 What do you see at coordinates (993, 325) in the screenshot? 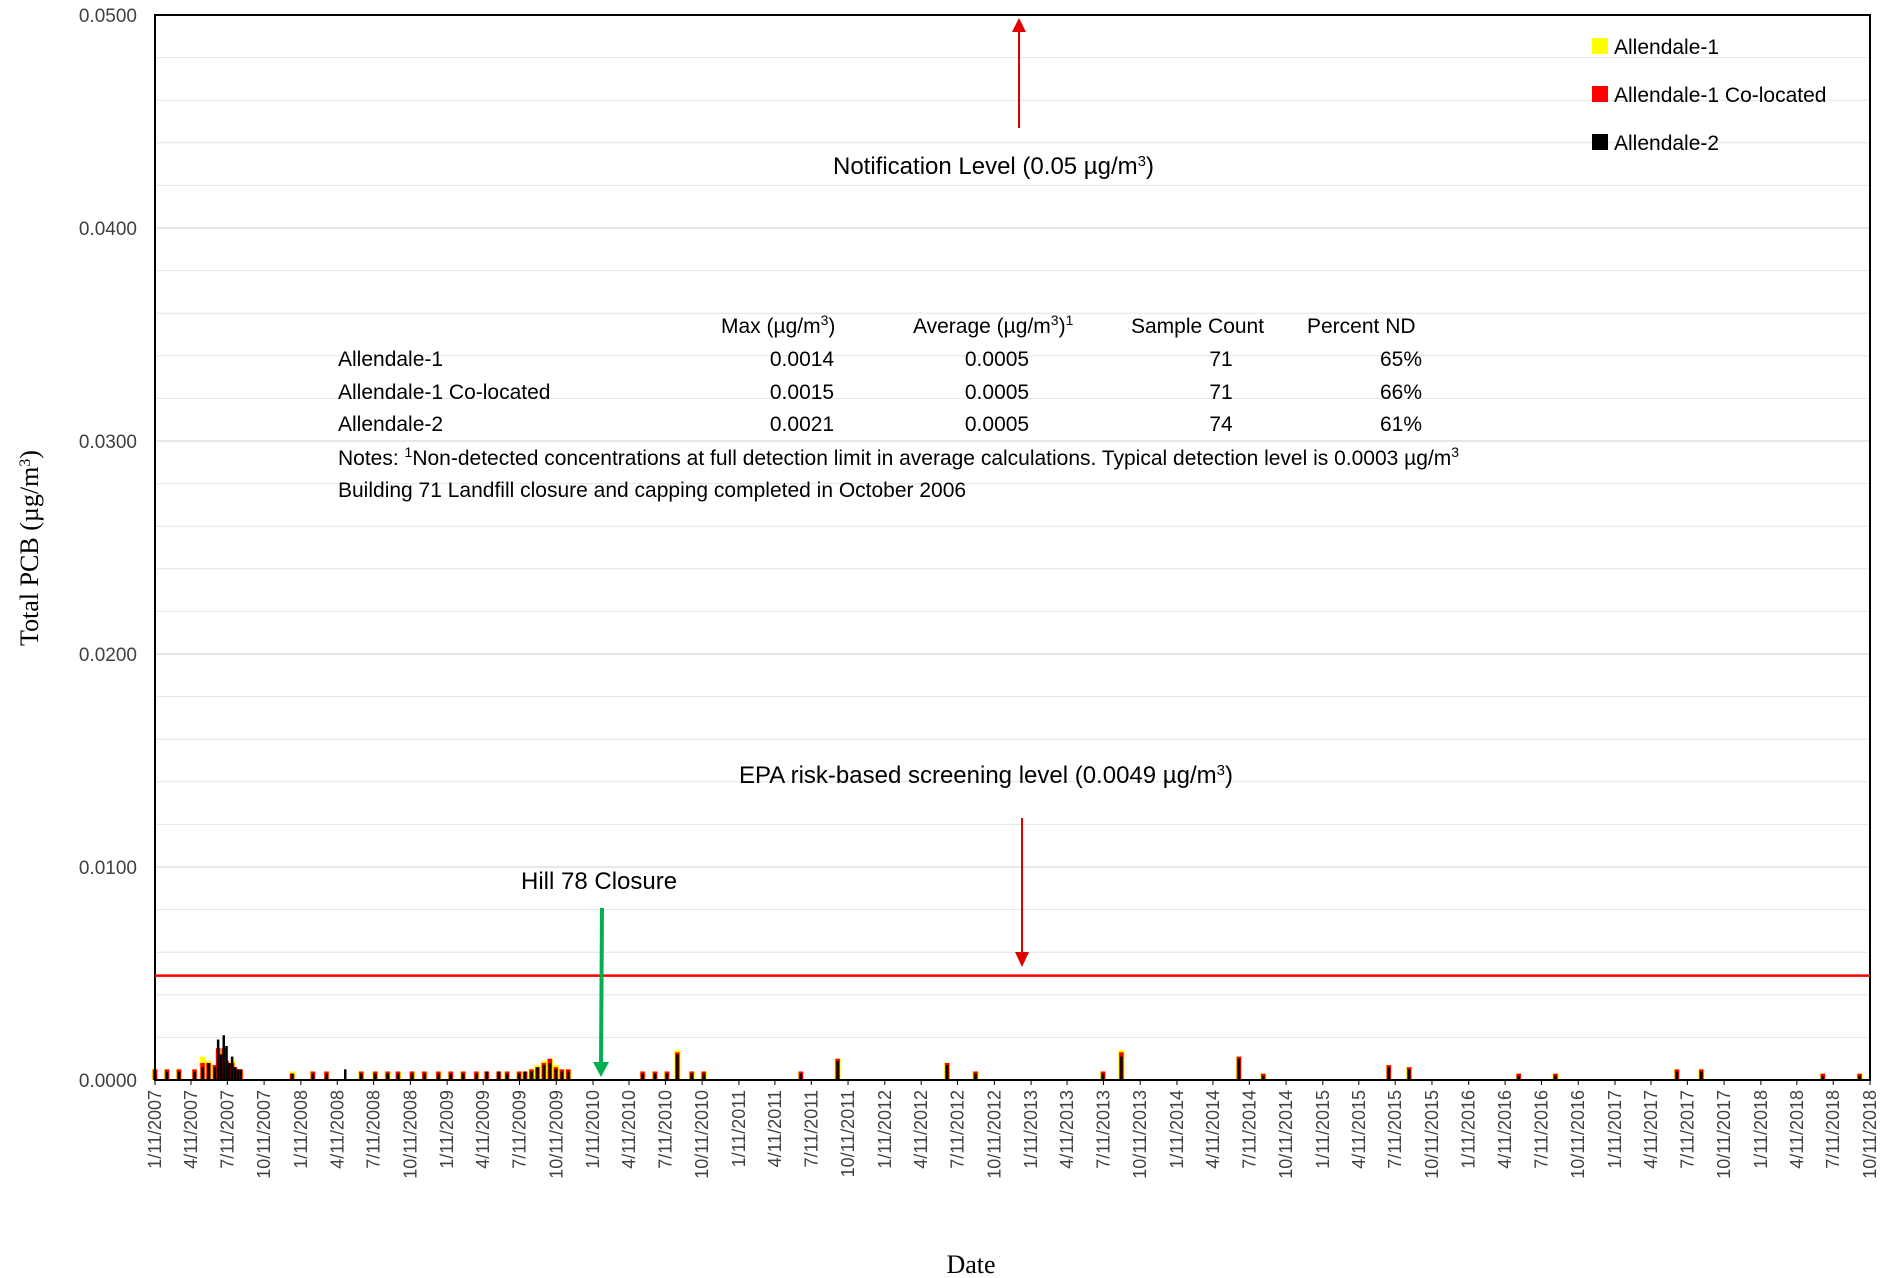
I see `table-header-average: Average (µg/m3)1` at bounding box center [993, 325].